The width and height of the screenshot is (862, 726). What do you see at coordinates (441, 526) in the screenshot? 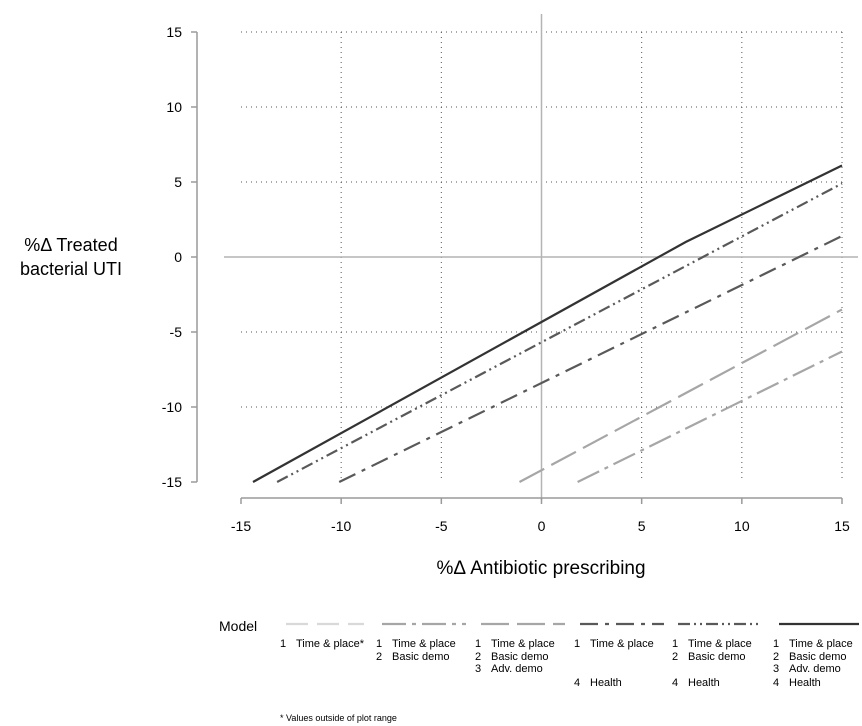
I see `x-tick-label: -5` at bounding box center [441, 526].